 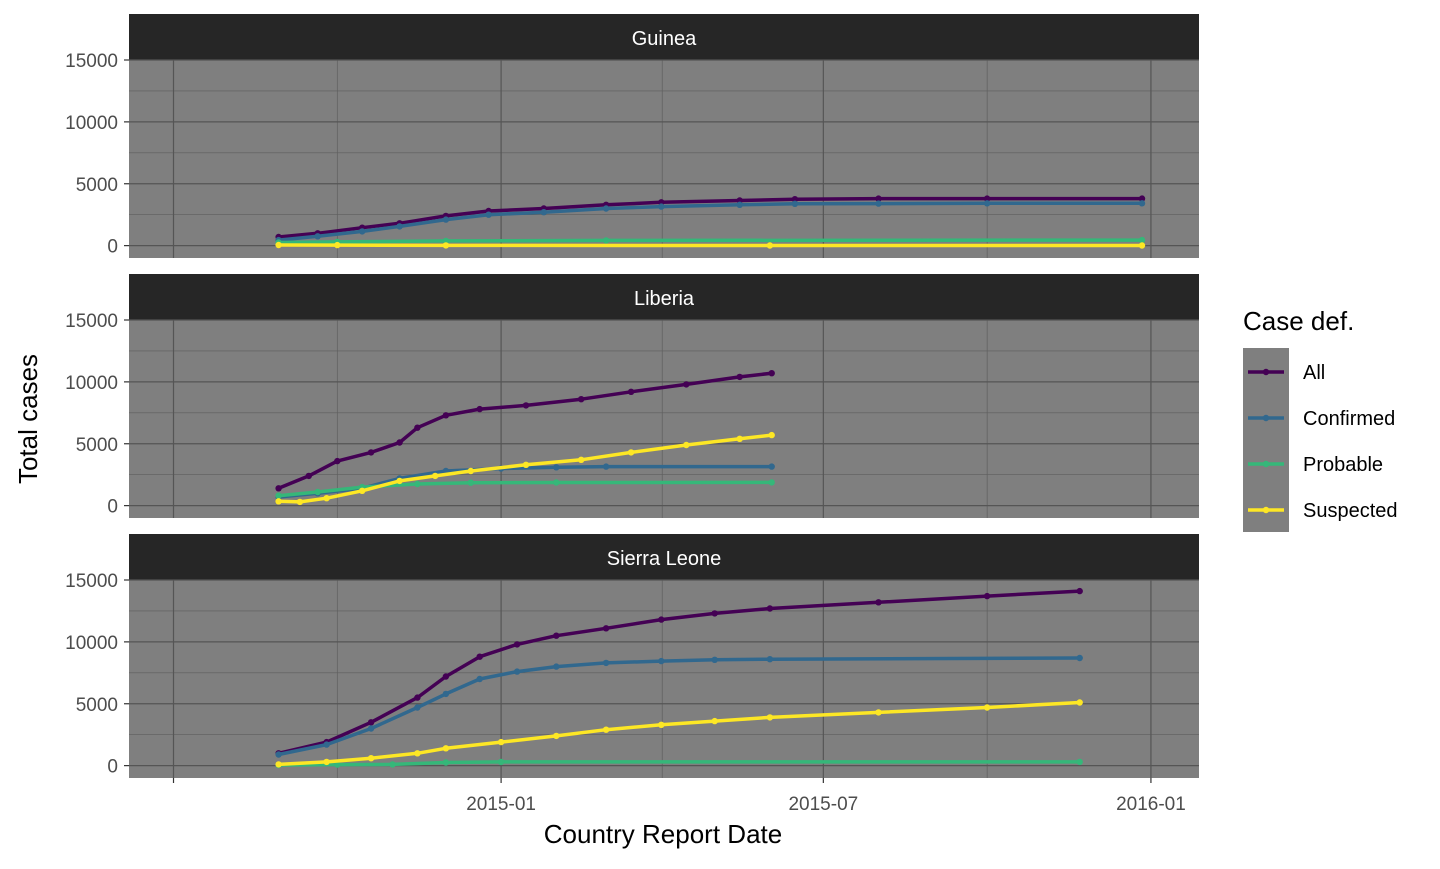 What do you see at coordinates (97, 705) in the screenshot?
I see `y-tick-label: 5000` at bounding box center [97, 705].